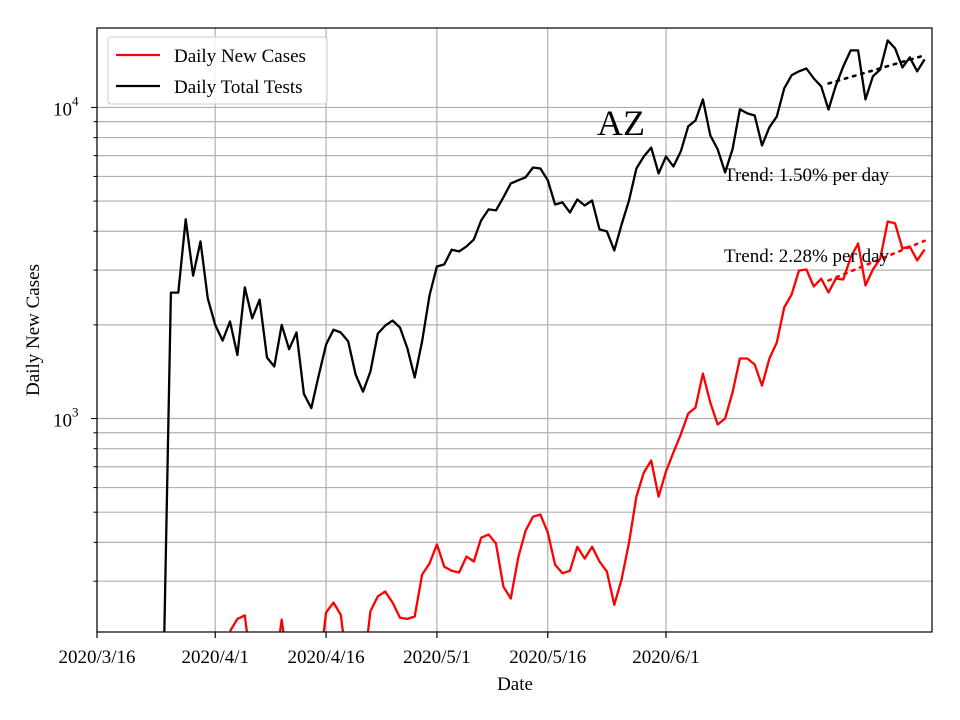 The image size is (960, 720). I want to click on y-axis-label: Daily New Cases, so click(33, 330).